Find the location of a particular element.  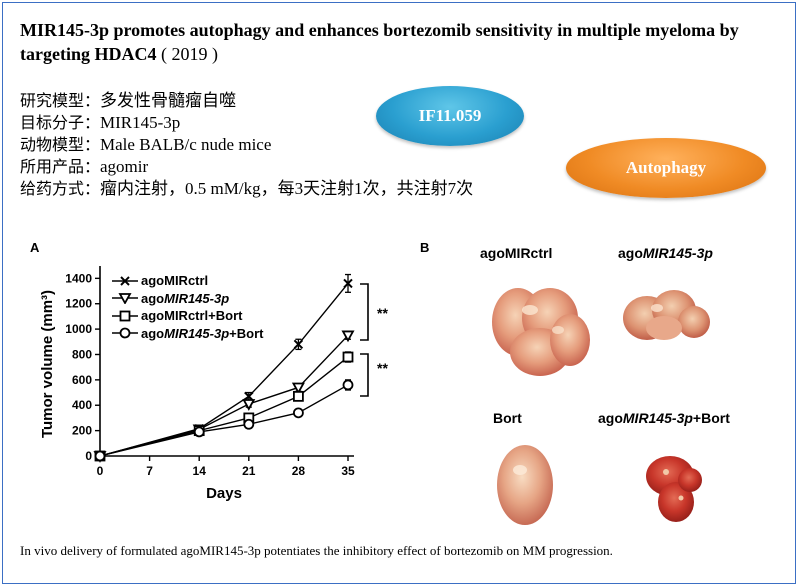

tumor-photo-bort is located at coordinates (525, 485).